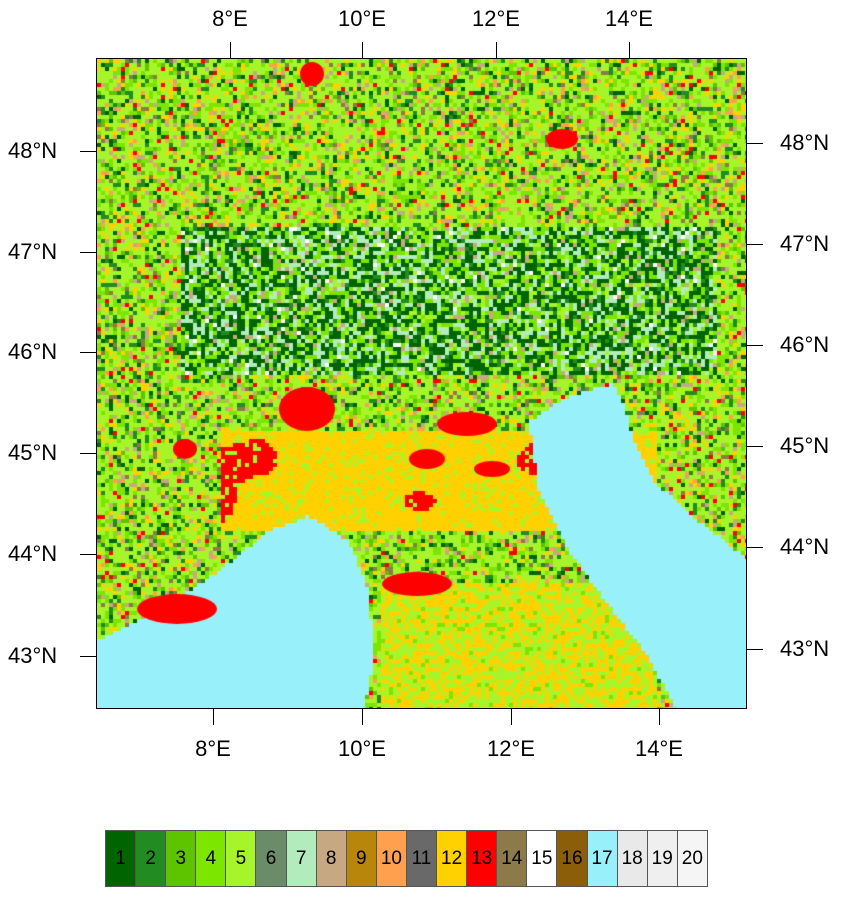 This screenshot has width=851, height=901. I want to click on x-tick-bottom-10e, so click(362, 717).